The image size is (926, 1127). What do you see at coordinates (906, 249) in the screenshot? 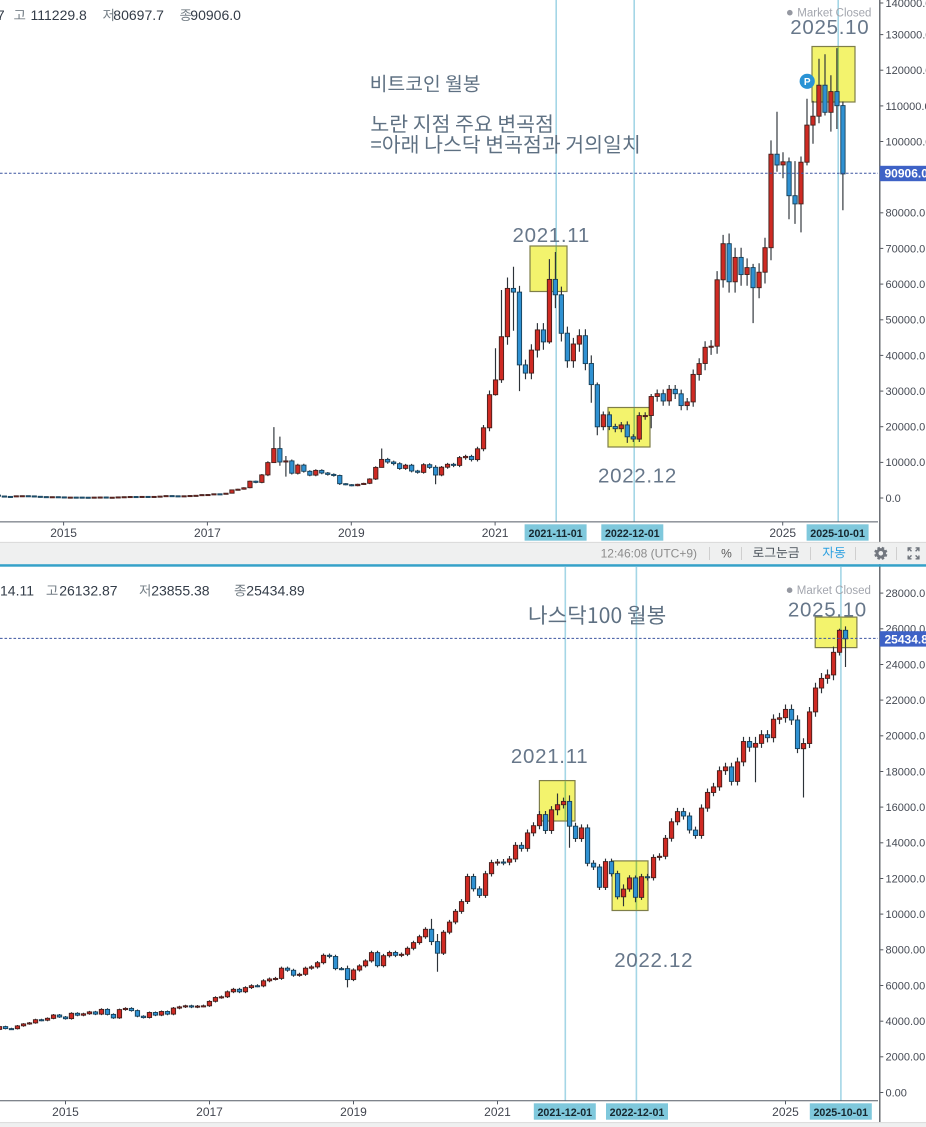
I see `svg-text: 70000.0` at bounding box center [906, 249].